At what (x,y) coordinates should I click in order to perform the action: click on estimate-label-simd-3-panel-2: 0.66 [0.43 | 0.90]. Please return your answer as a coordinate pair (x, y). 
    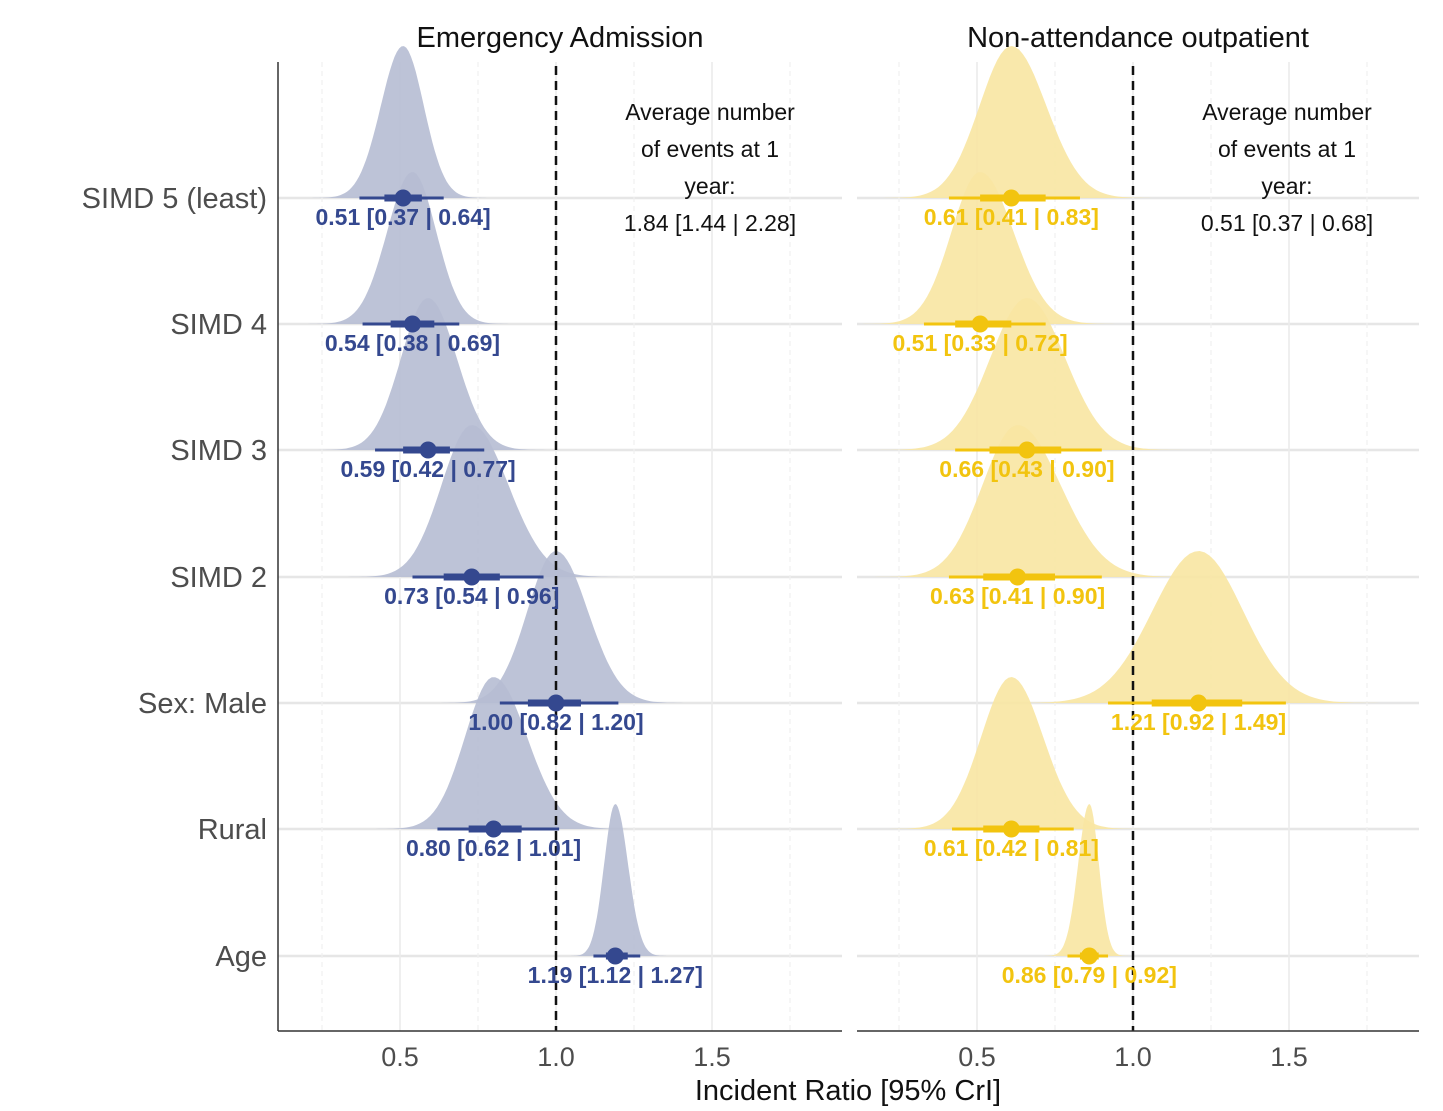
    Looking at the image, I should click on (1026, 469).